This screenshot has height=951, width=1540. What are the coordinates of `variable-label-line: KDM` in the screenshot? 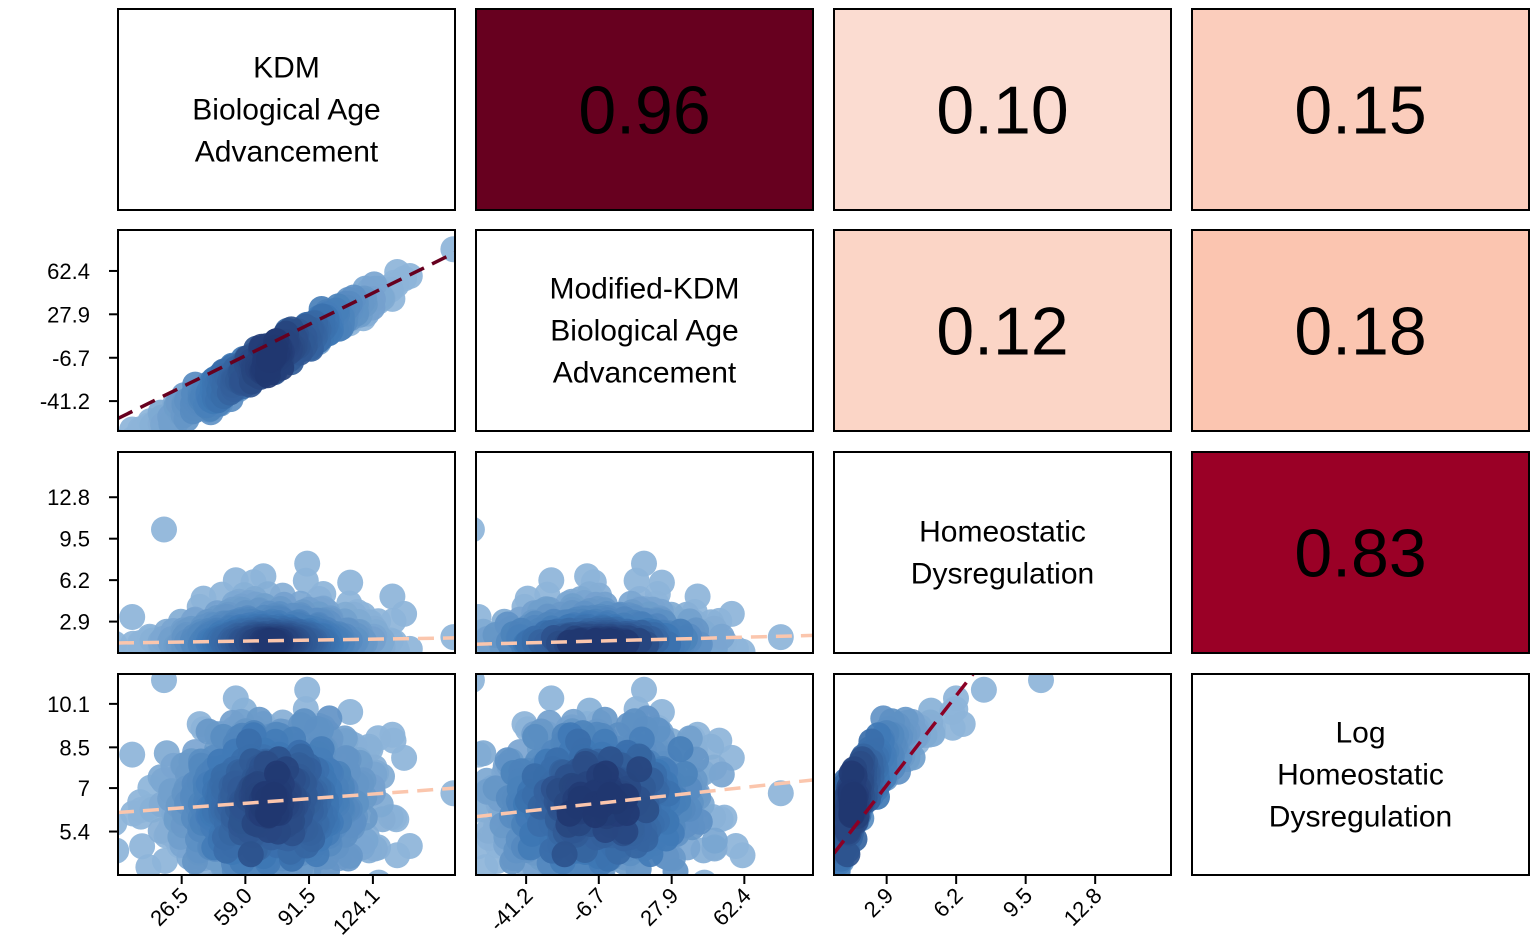 It's located at (286, 68).